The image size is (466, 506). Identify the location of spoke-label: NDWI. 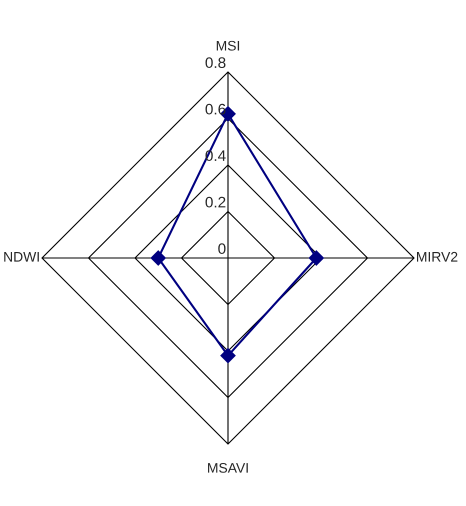
(21, 257).